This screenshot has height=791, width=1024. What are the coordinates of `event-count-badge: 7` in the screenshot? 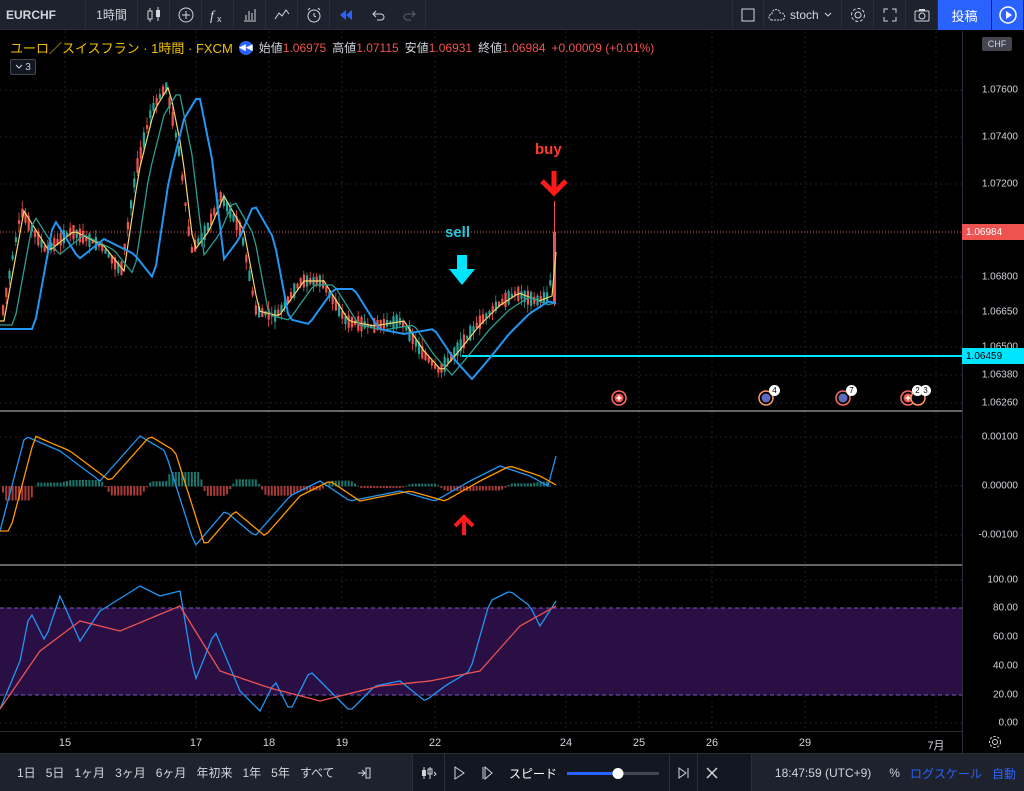 It's located at (851, 390).